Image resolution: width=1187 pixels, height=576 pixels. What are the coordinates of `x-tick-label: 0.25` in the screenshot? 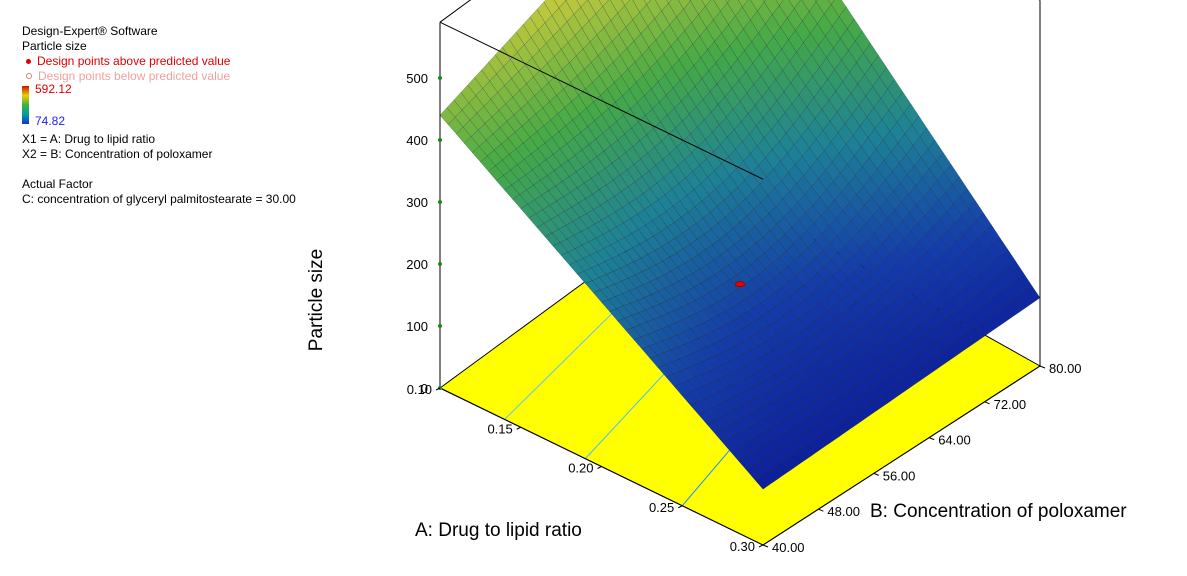 It's located at (661, 507).